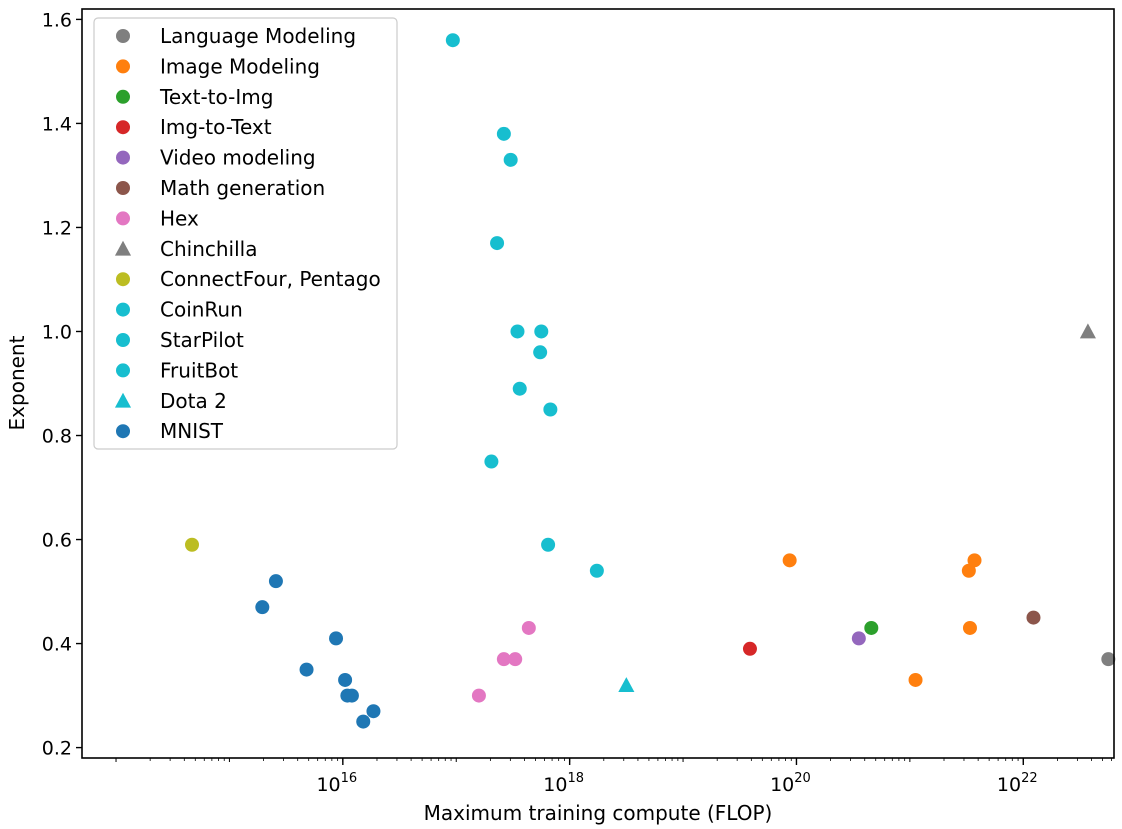  What do you see at coordinates (258, 36) in the screenshot?
I see `legend-label: Language Modeling` at bounding box center [258, 36].